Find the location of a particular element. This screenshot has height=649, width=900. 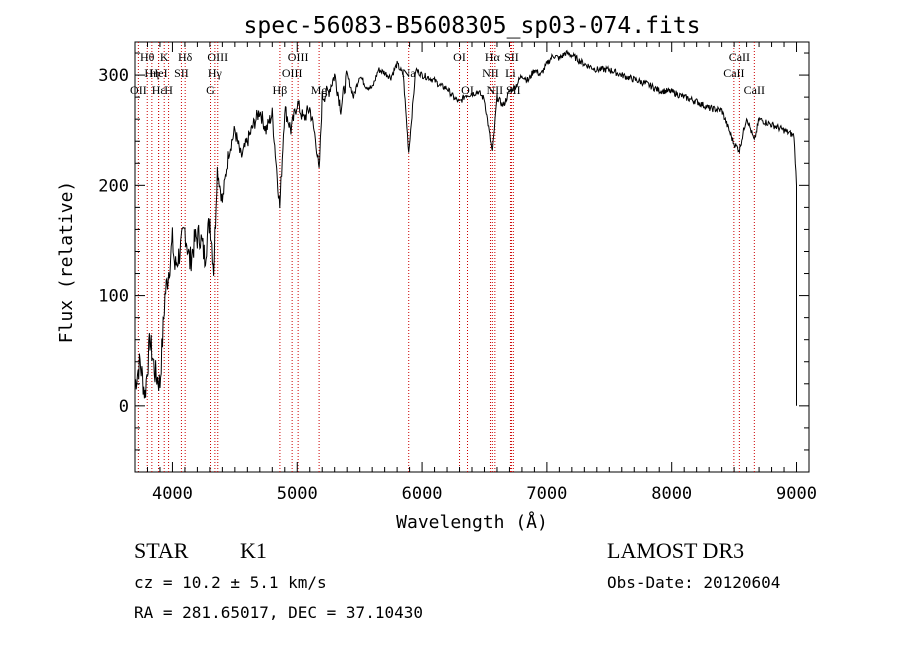

chart-title: spec-56083-B5608305_sp03-074.fits is located at coordinates (472, 26).